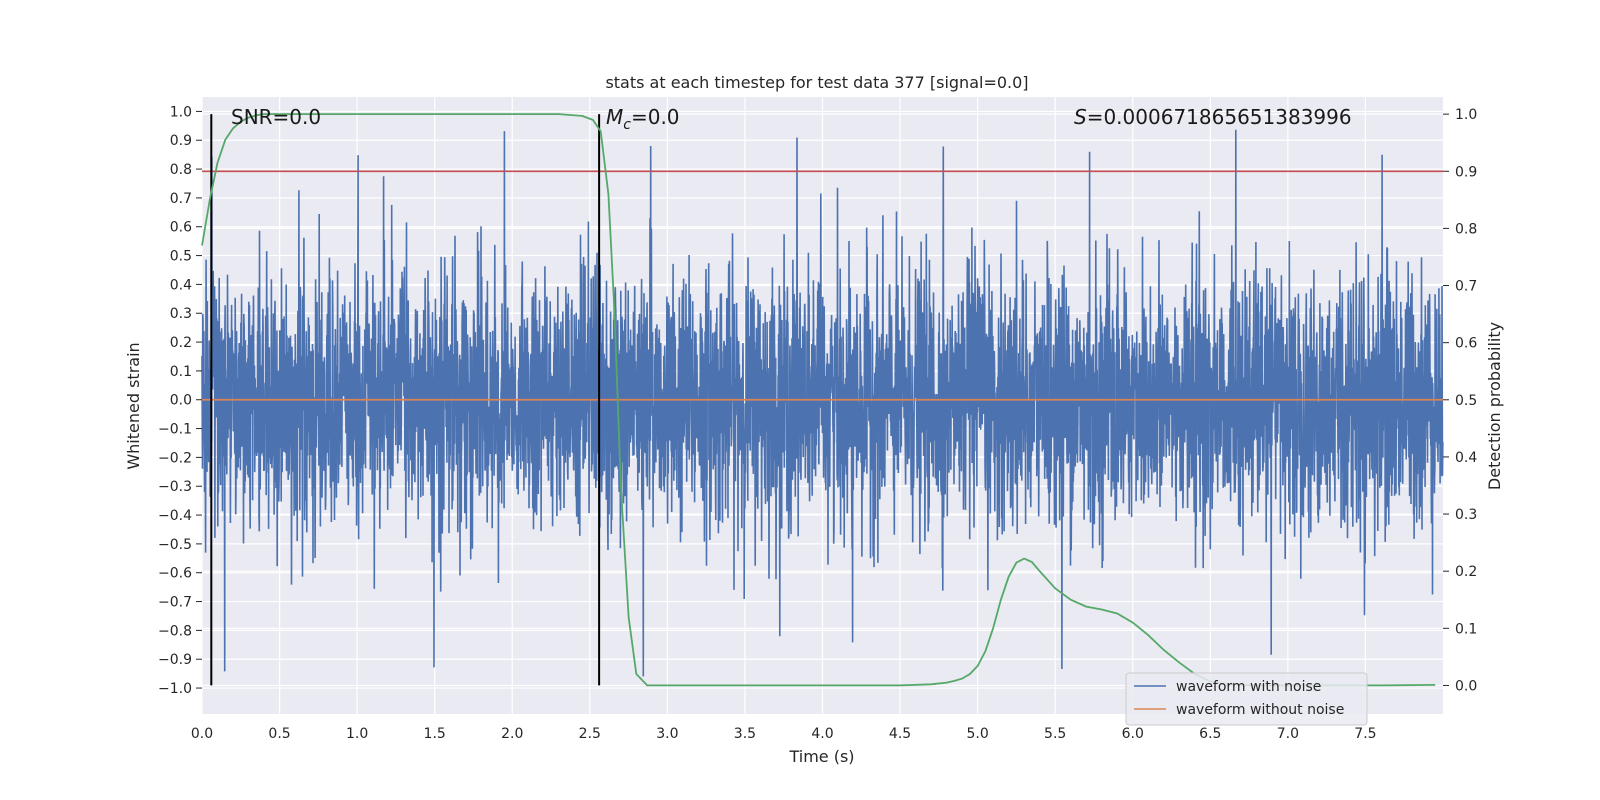 The image size is (1600, 800). What do you see at coordinates (900, 734) in the screenshot?
I see `x-tick-label: 4.5` at bounding box center [900, 734].